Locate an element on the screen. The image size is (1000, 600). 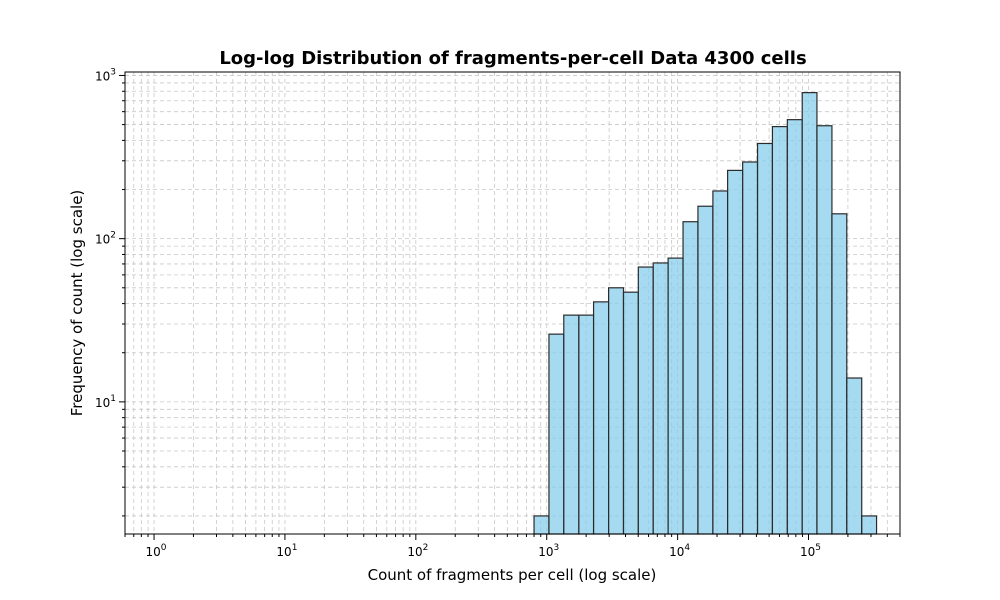
y-axis-label: Frequency of count (log scale) is located at coordinates (77, 303).